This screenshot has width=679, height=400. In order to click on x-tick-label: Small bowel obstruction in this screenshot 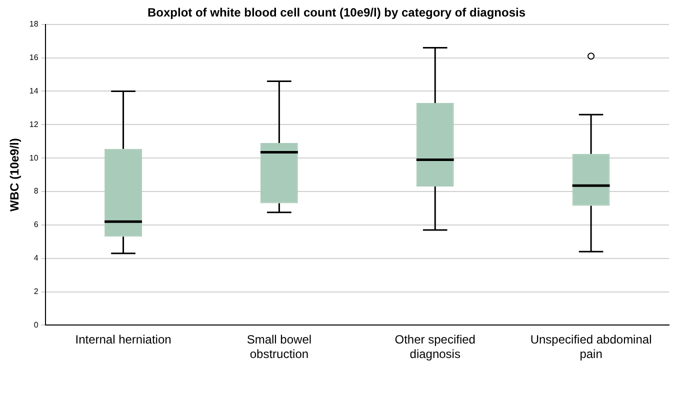, I will do `click(279, 347)`.